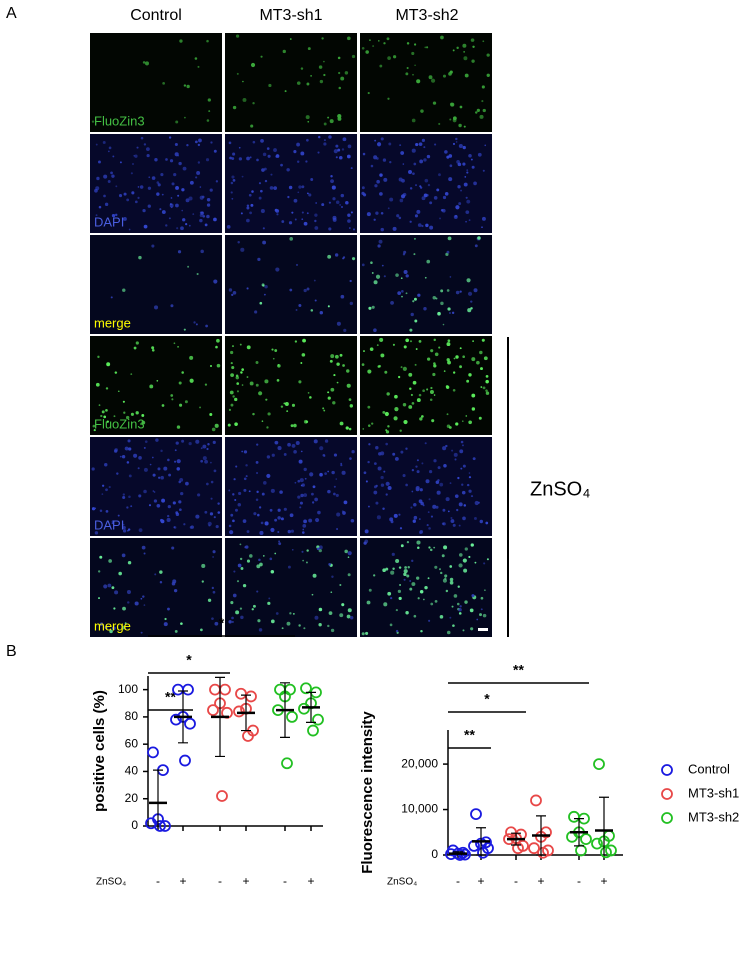  Describe the element at coordinates (560, 489) in the screenshot. I see `treatment-label: ZnSO₄` at that location.